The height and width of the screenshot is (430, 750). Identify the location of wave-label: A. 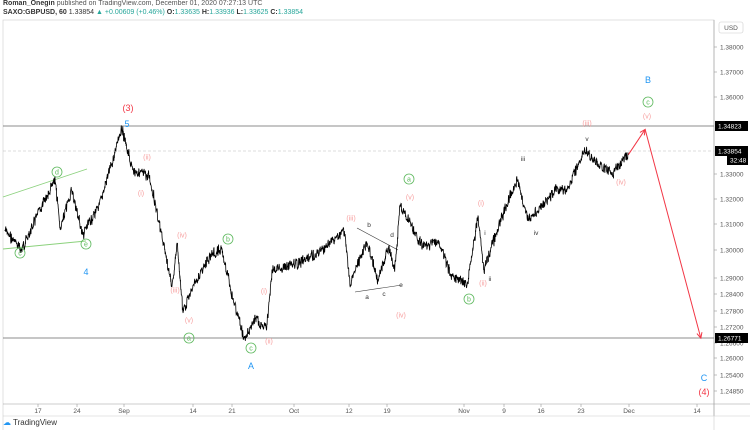
(251, 366).